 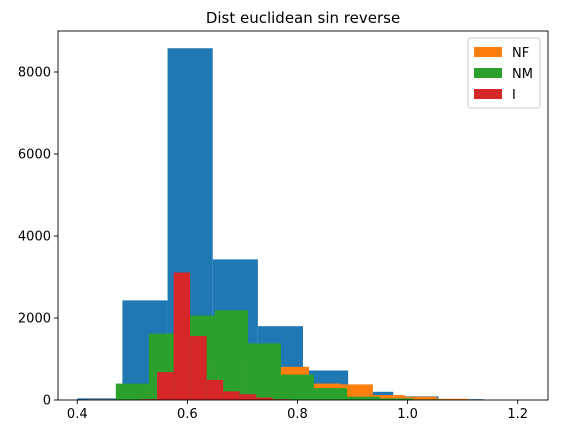 I want to click on legend-label: I, so click(x=514, y=95).